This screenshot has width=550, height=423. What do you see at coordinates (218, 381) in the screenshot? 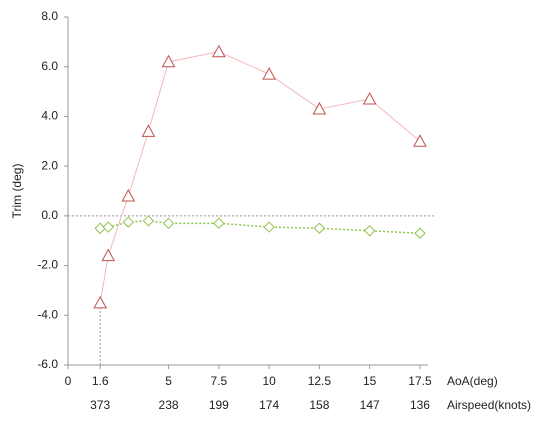
I see `x-tick-label: 7.5` at bounding box center [218, 381].